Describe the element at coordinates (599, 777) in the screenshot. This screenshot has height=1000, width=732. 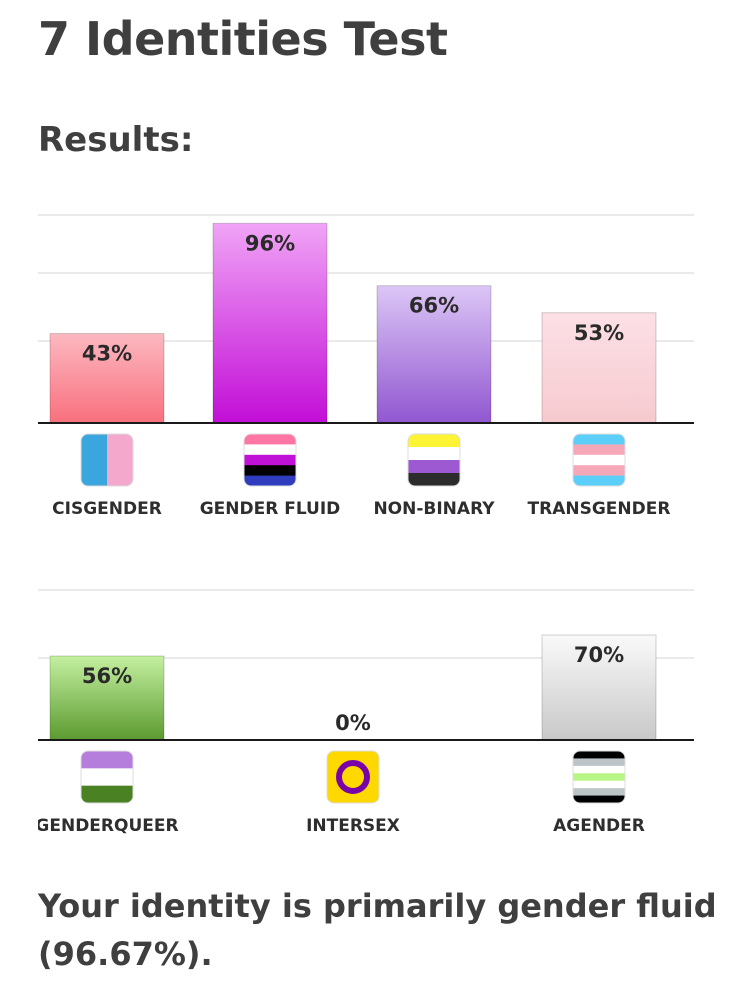
I see `agender-flag-icon` at that location.